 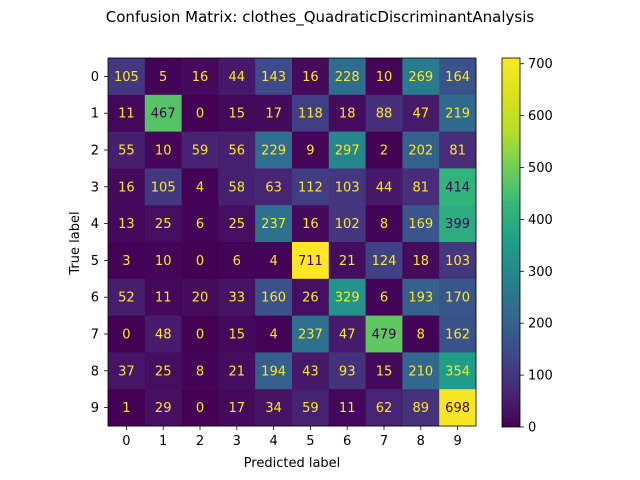 What do you see at coordinates (310, 151) in the screenshot?
I see `cell-value-label: 9` at bounding box center [310, 151].